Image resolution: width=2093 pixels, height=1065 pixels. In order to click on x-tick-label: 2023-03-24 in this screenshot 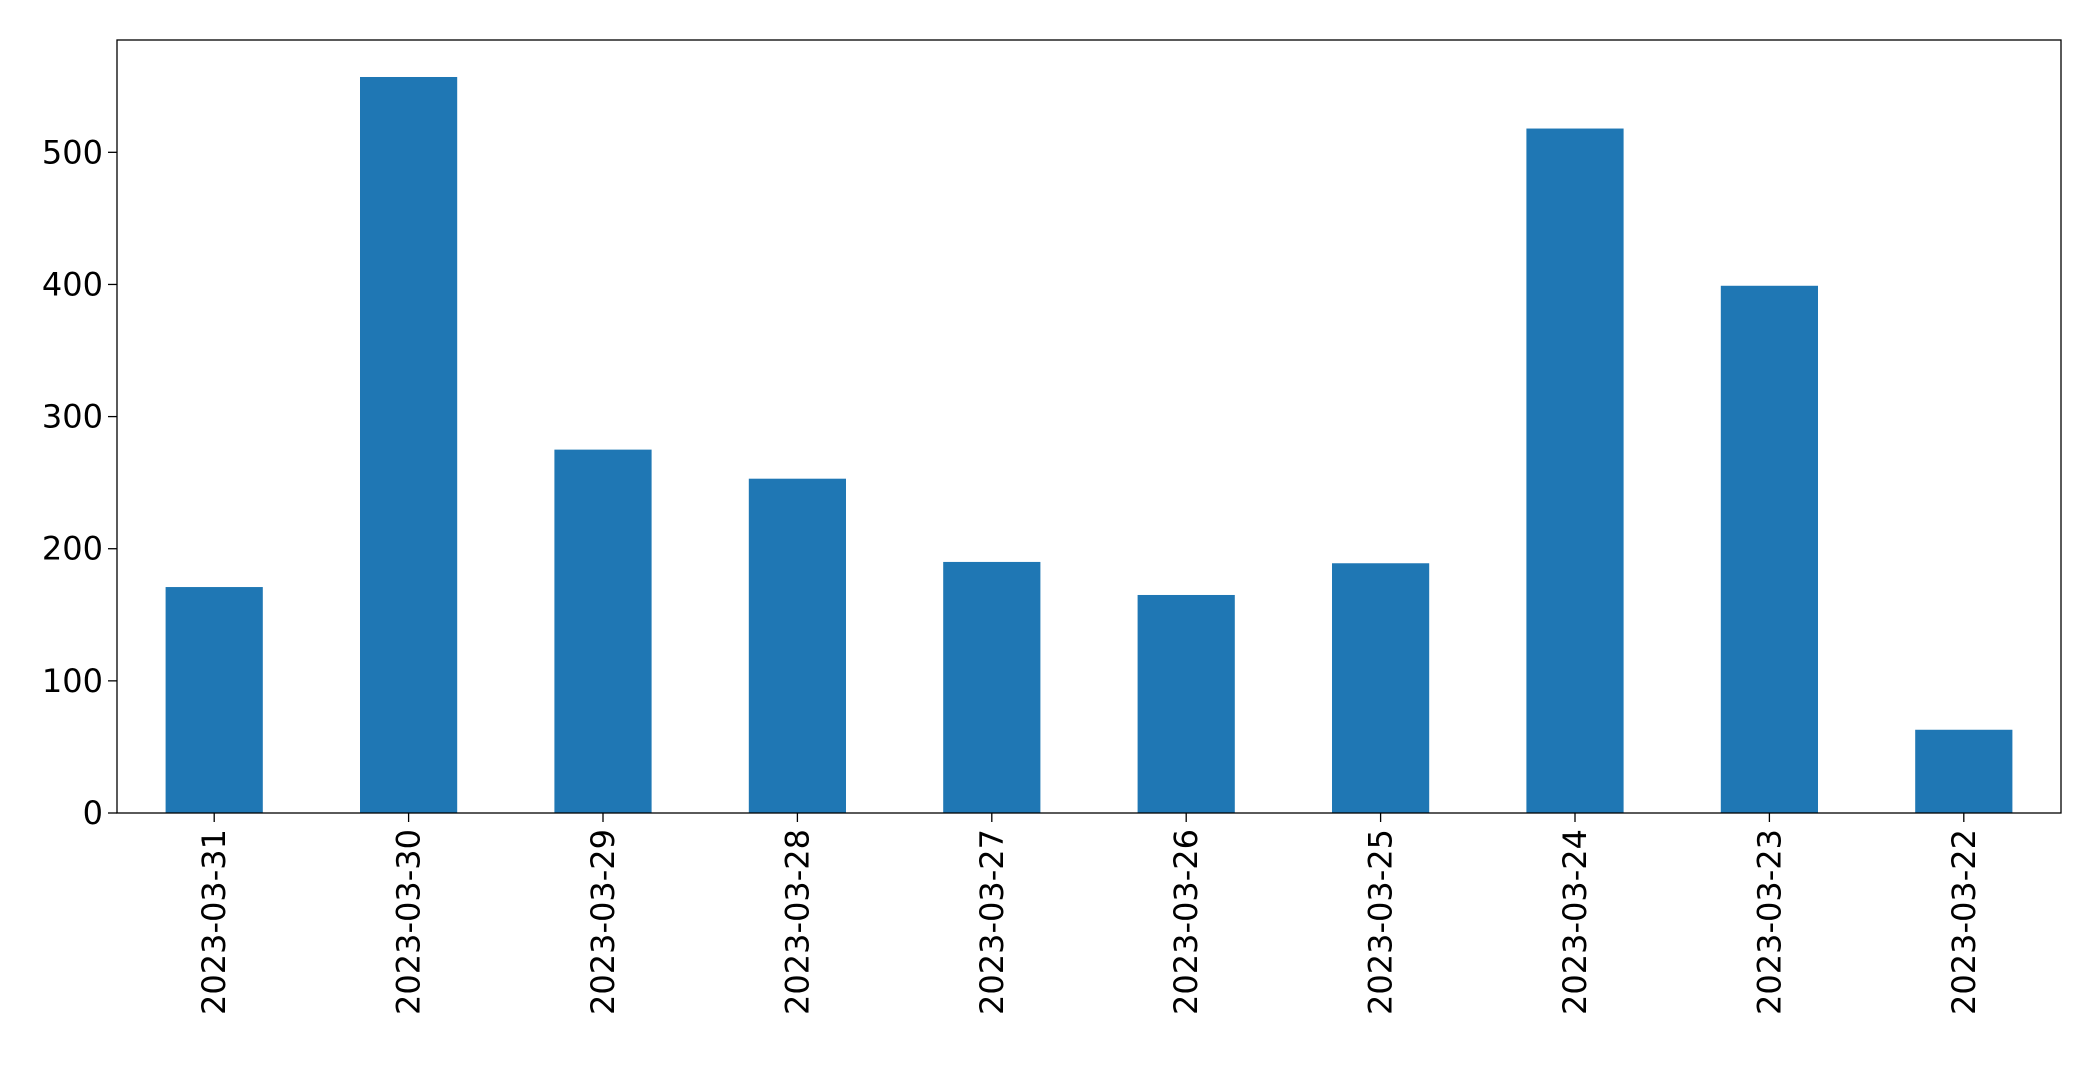, I will do `click(1575, 922)`.